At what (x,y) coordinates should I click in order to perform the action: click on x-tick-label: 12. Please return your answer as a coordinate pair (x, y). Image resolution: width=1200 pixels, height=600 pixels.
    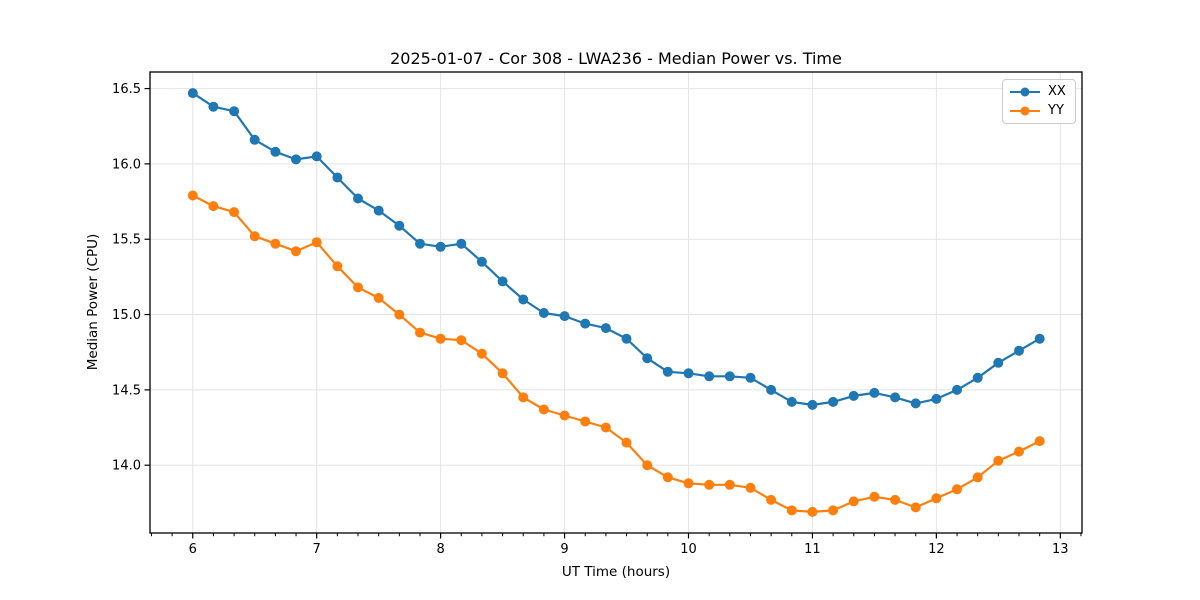
    Looking at the image, I should click on (936, 549).